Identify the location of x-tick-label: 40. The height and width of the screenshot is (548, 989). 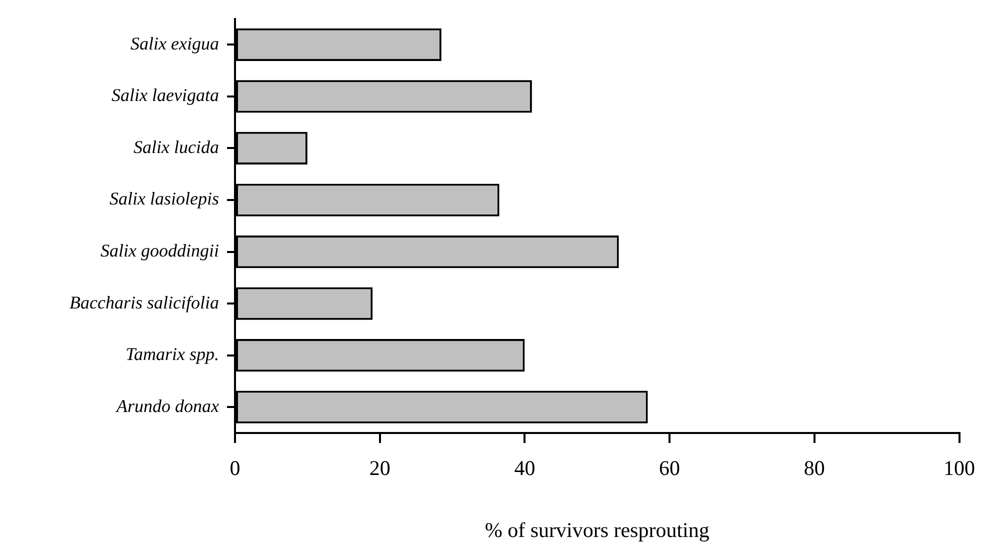
(525, 468).